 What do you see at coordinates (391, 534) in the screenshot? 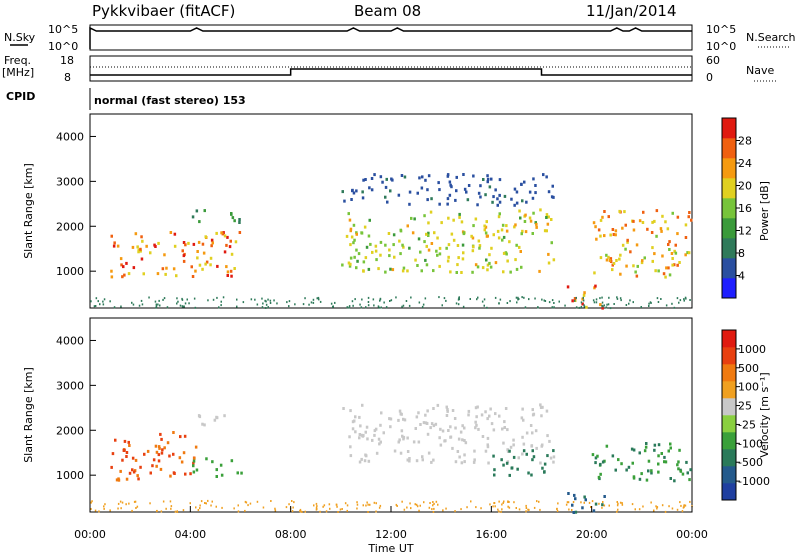
I see `x-tick-label: 12:00` at bounding box center [391, 534].